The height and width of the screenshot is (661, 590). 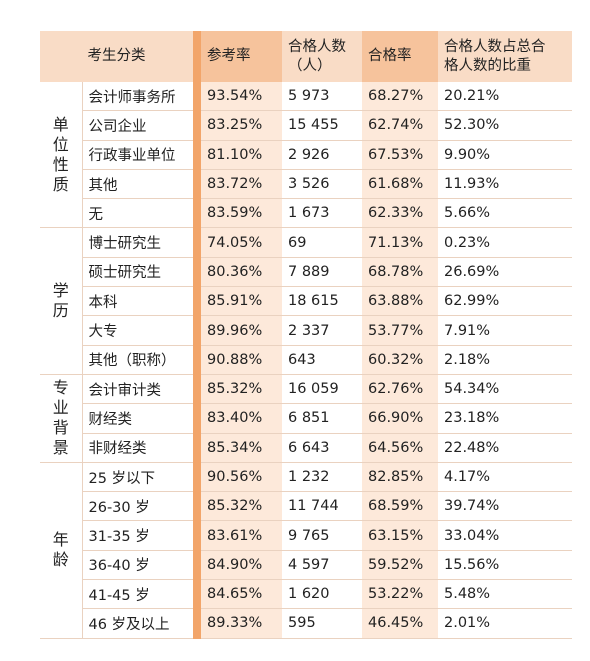 What do you see at coordinates (322, 594) in the screenshot?
I see `value-cell: 1 620` at bounding box center [322, 594].